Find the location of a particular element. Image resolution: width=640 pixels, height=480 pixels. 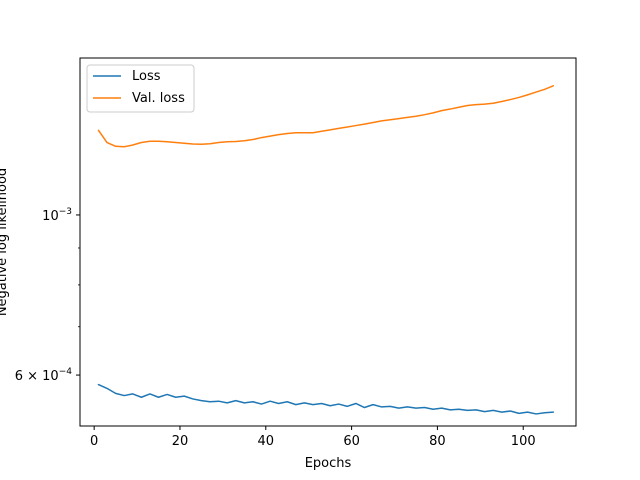

y-ticks: 10−3 6 × 10−4 is located at coordinates (47, 295).